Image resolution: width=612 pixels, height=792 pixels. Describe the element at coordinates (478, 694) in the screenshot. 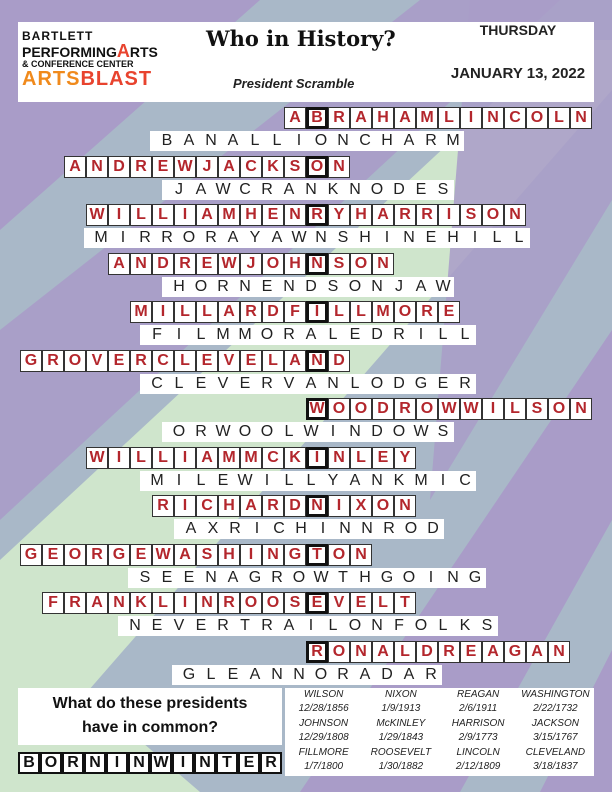

I see `president-name: REAGAN` at that location.